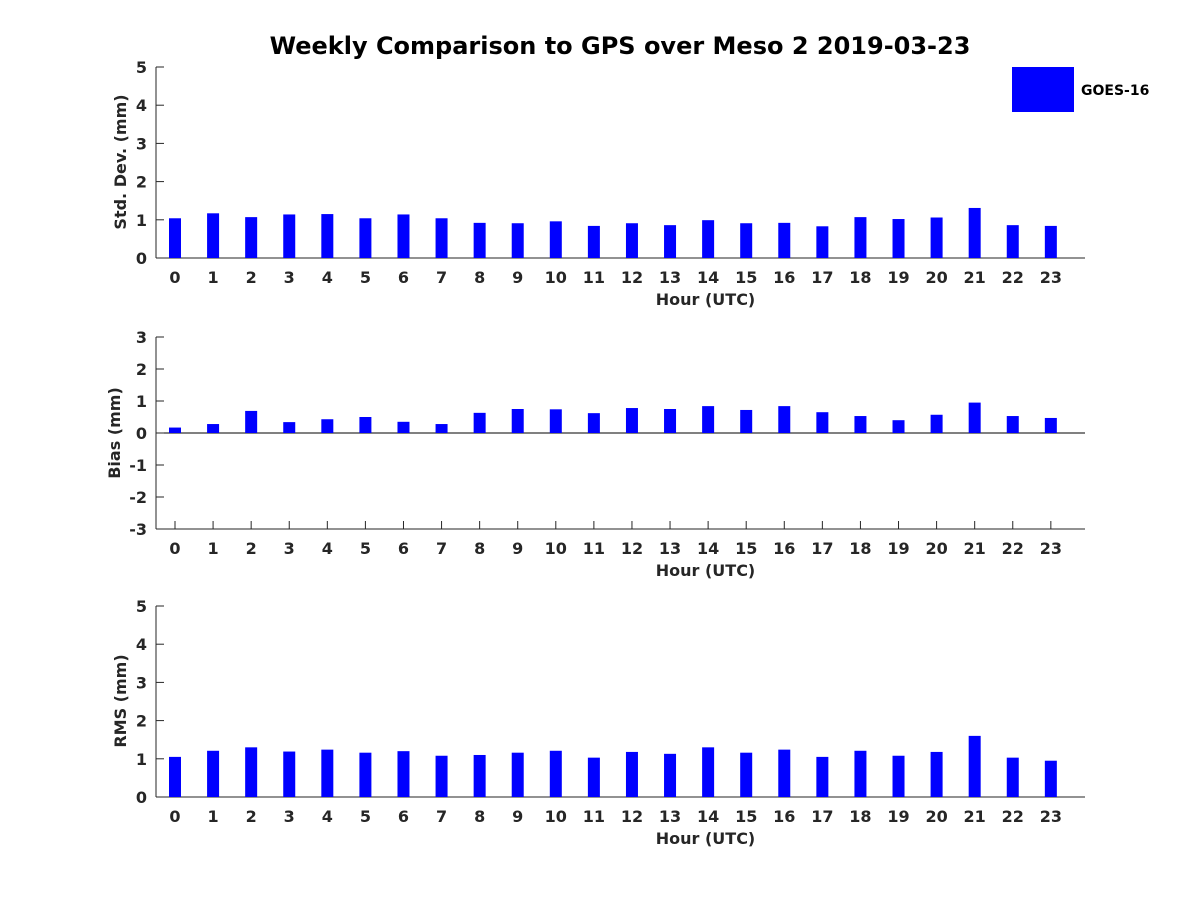 Image resolution: width=1200 pixels, height=900 pixels. I want to click on x-tick-label: 8, so click(479, 548).